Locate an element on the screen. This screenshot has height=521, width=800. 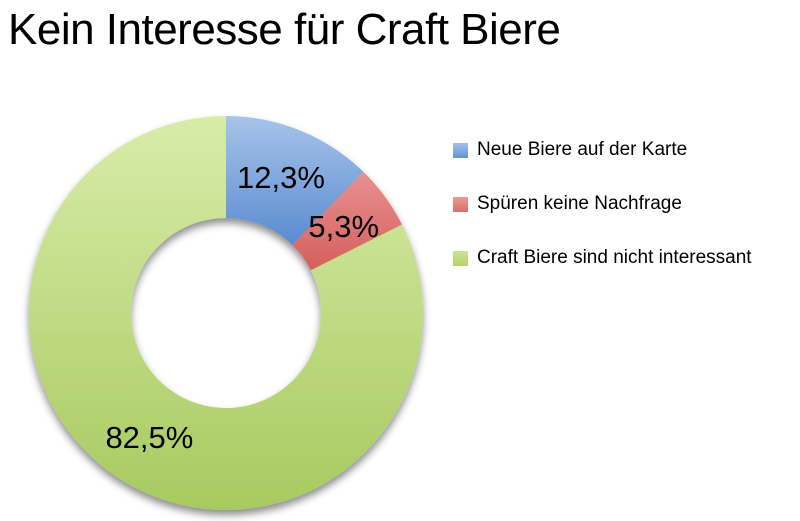
legend-label: Spüren keine Nachfrage is located at coordinates (579, 203).